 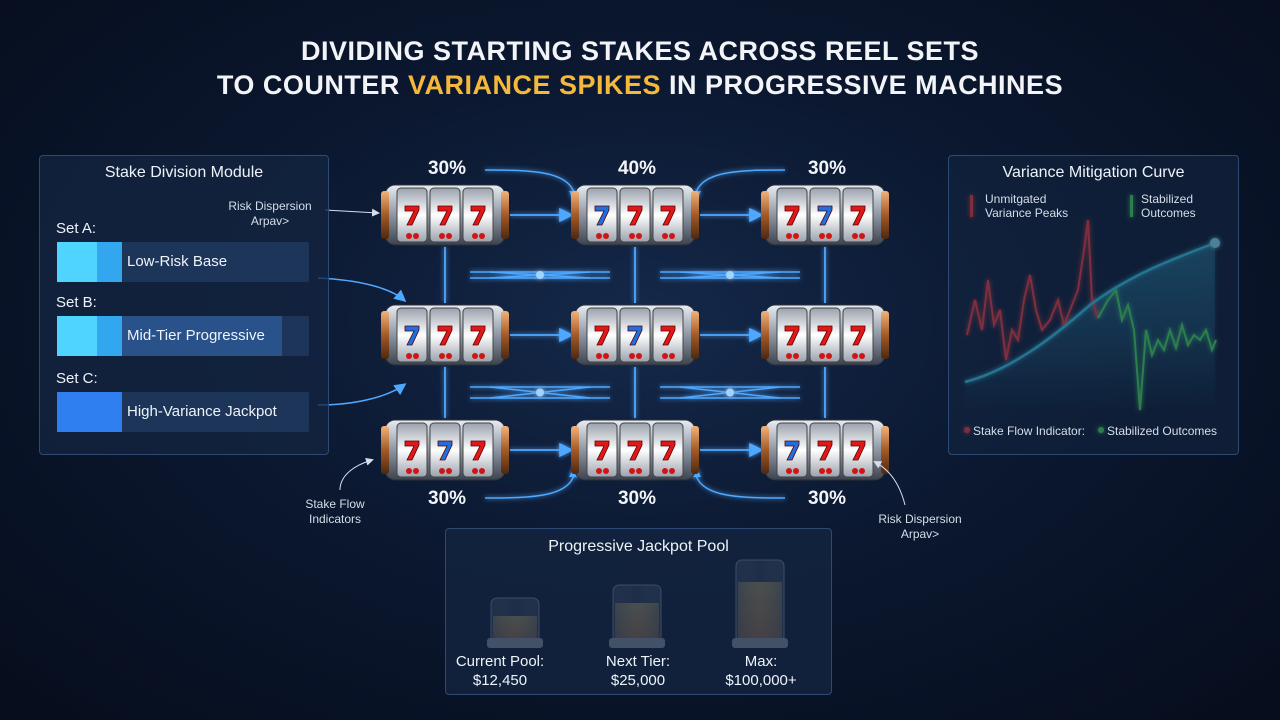 What do you see at coordinates (1093, 172) in the screenshot?
I see `panel-title: Variance Mitigation Curve` at bounding box center [1093, 172].